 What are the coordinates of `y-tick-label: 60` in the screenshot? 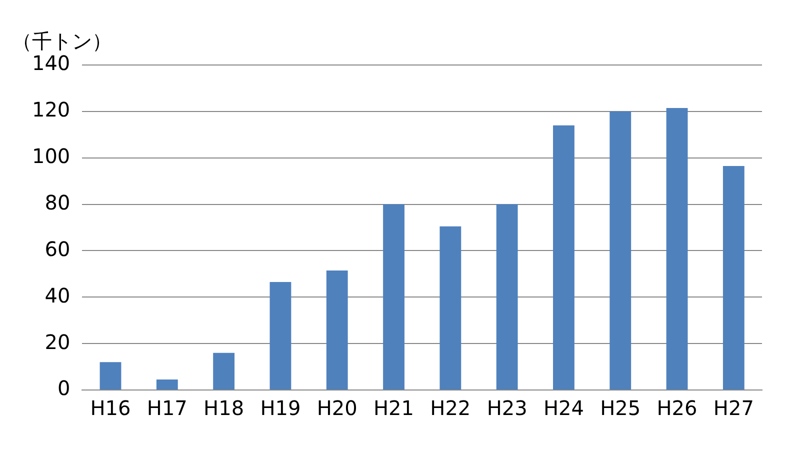 It's located at (57, 248).